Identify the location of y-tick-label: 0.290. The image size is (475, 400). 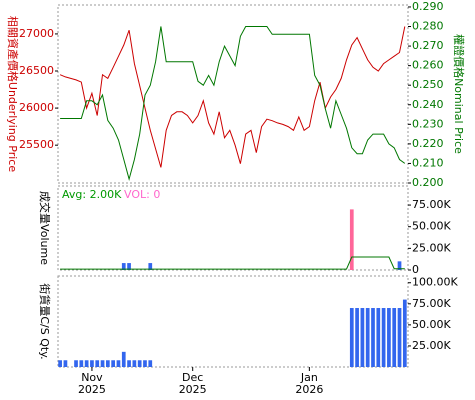
(428, 6).